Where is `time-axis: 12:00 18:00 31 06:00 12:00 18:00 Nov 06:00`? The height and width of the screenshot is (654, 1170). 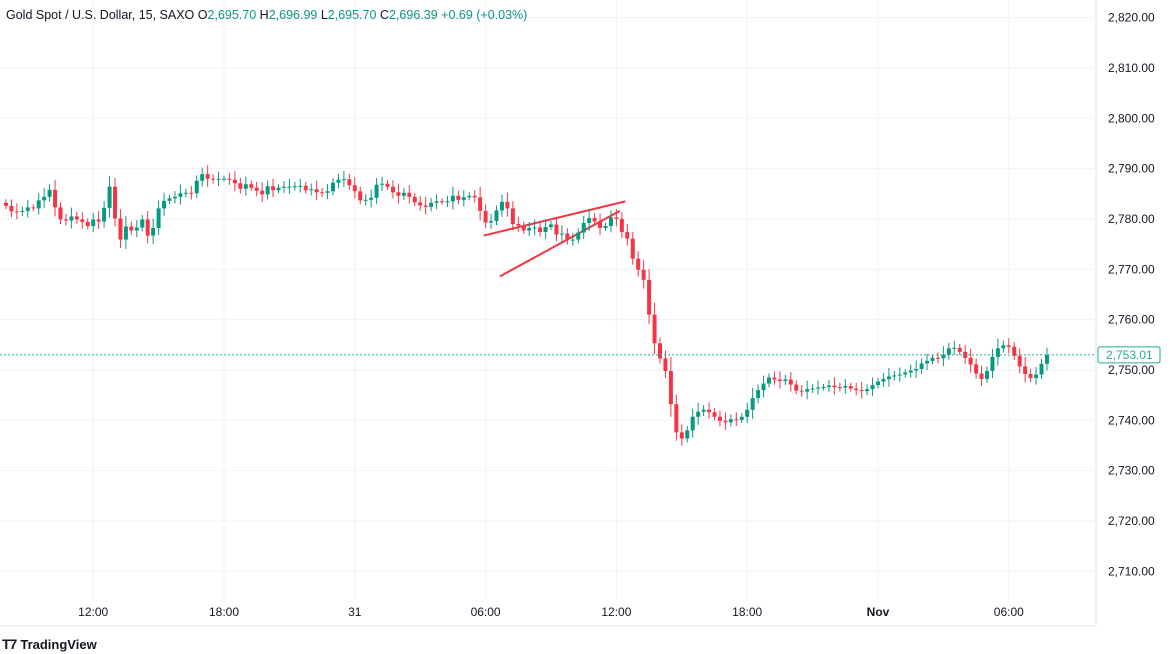 time-axis: 12:00 18:00 31 06:00 12:00 18:00 Nov 06:00 is located at coordinates (551, 612).